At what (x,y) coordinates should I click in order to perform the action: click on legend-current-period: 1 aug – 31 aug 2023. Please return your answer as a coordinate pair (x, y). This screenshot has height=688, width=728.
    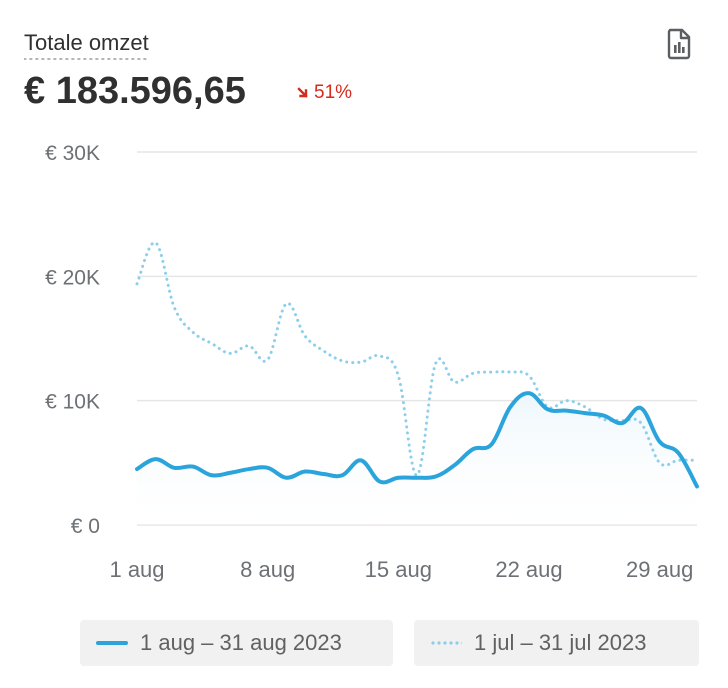
    Looking at the image, I should click on (236, 643).